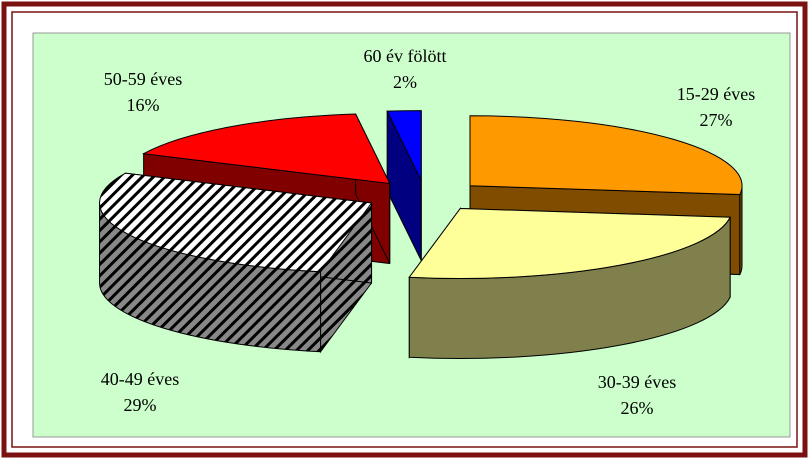 The height and width of the screenshot is (459, 809). What do you see at coordinates (140, 405) in the screenshot?
I see `slice-value-label: 29%` at bounding box center [140, 405].